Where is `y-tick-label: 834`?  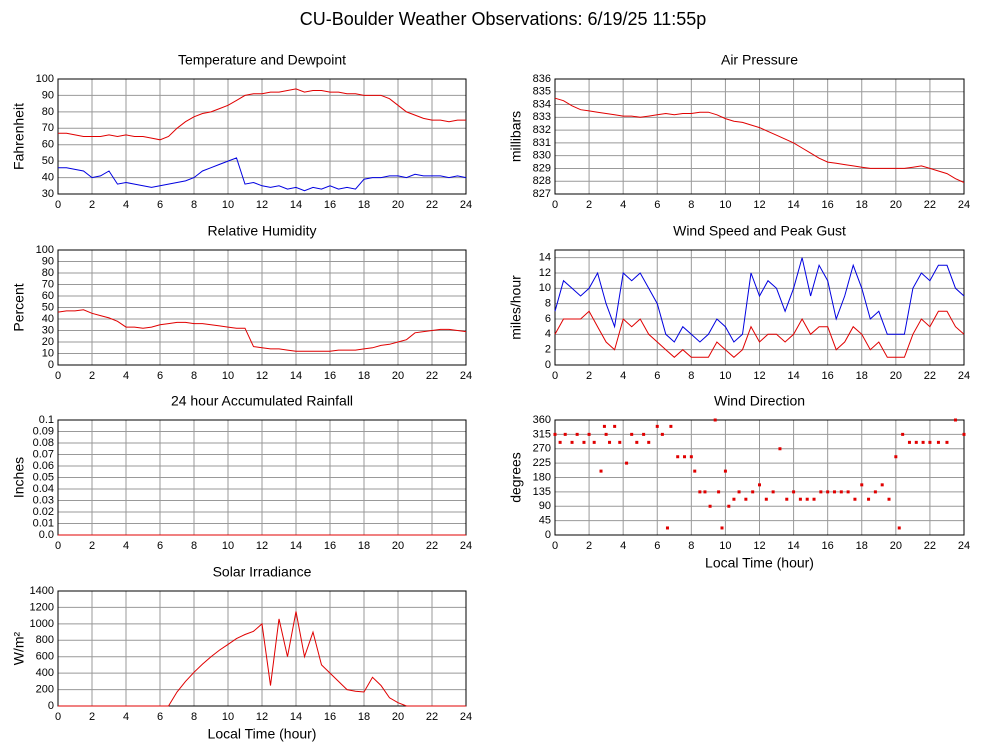
y-tick-label: 834 is located at coordinates (542, 104).